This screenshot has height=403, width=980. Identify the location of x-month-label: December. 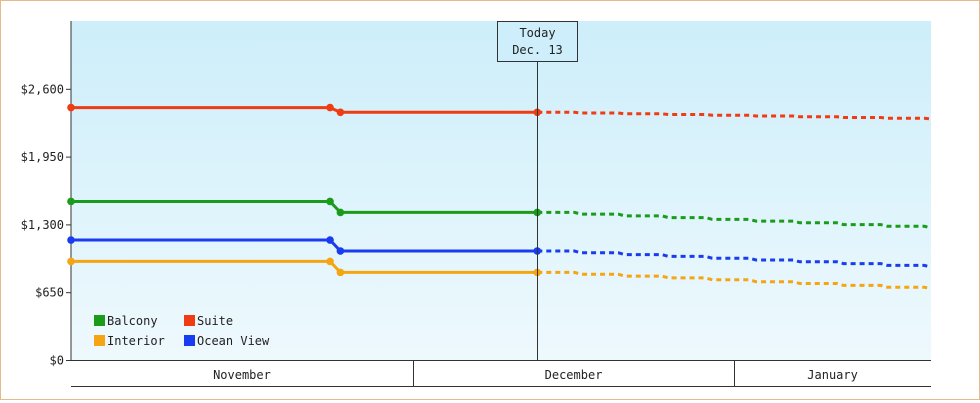
(574, 375).